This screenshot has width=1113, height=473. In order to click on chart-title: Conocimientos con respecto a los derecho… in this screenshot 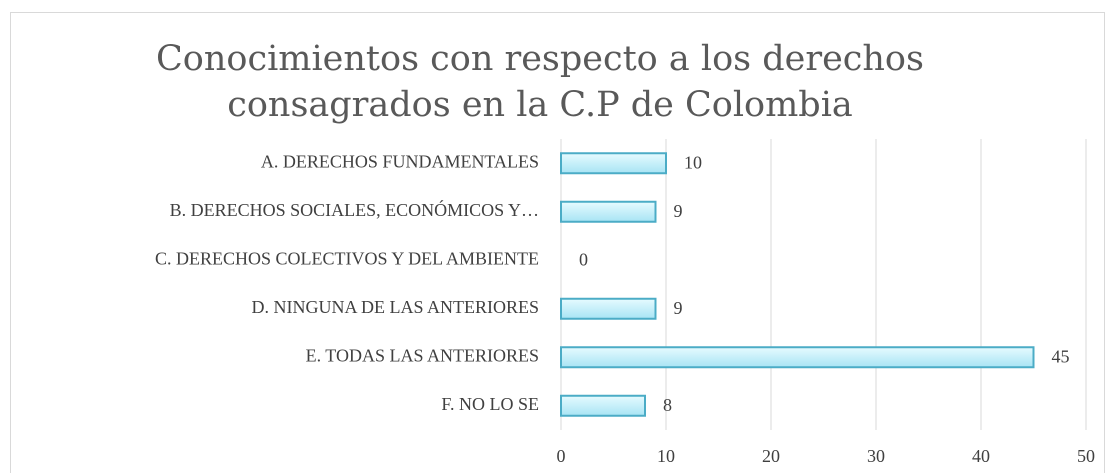, I will do `click(540, 82)`.